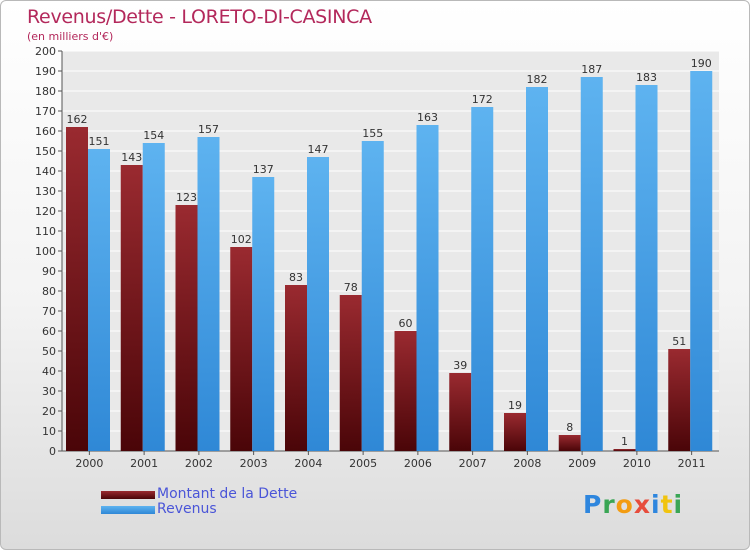 The width and height of the screenshot is (750, 550). I want to click on value-label-debt-2005: 78, so click(351, 287).